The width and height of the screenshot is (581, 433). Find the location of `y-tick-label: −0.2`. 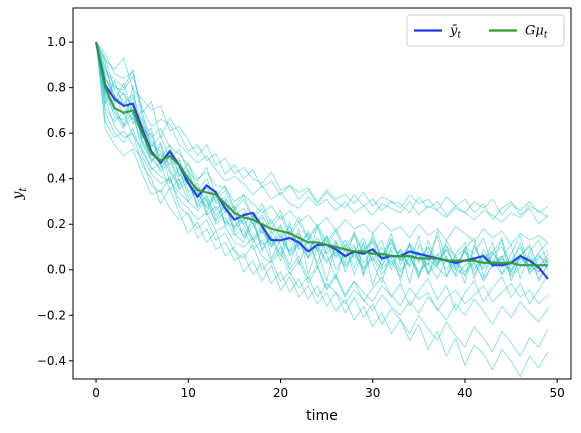

y-tick-label: −0.2 is located at coordinates (51, 315).